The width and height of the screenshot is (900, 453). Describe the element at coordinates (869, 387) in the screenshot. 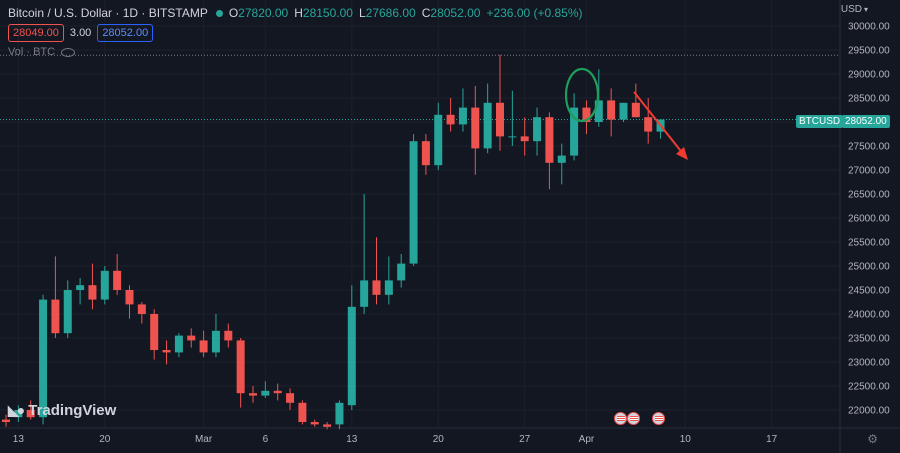

I see `y-tick-label: 22500.00` at that location.